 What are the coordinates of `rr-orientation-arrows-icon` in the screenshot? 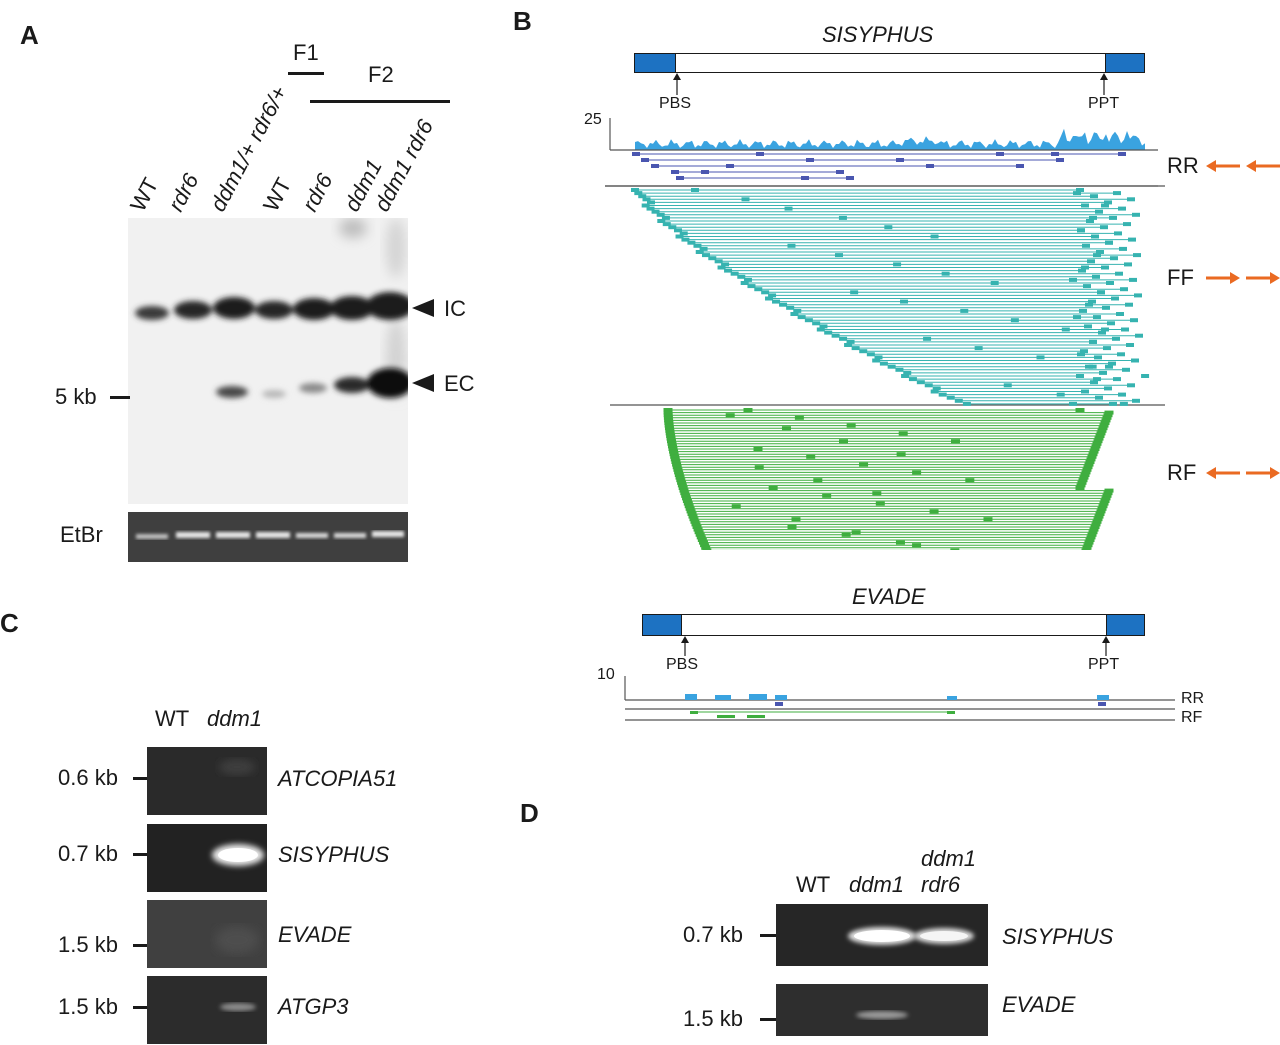 It's located at (1243, 166).